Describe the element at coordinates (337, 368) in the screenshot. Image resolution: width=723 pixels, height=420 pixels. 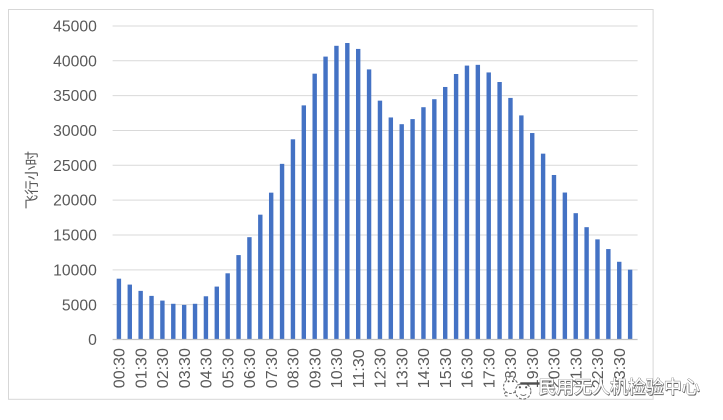
I see `svg-text: 10:30` at that location.